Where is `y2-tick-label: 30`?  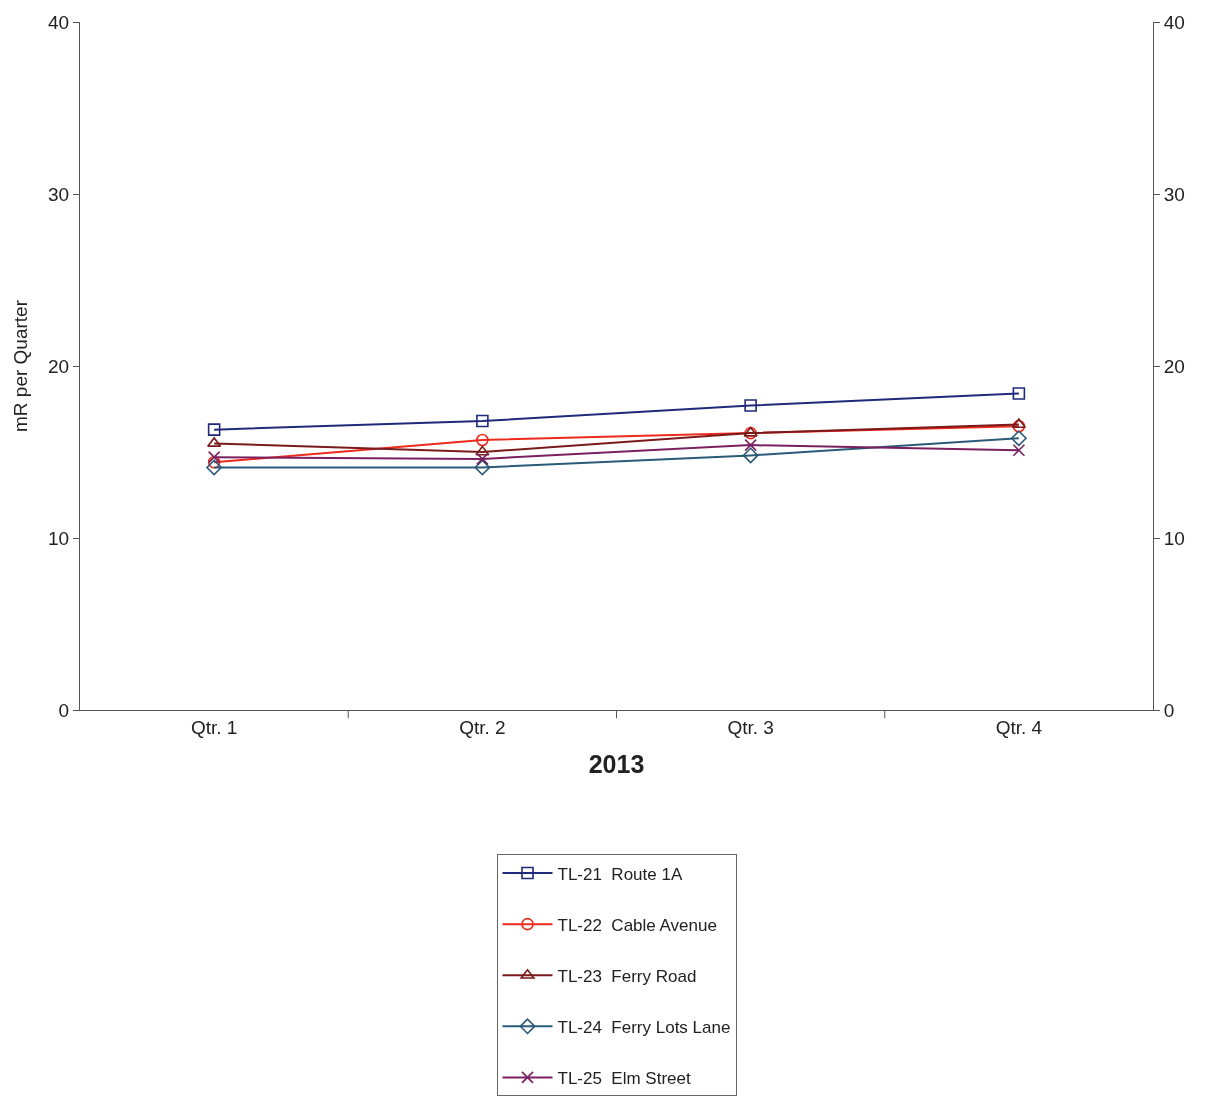
y2-tick-label: 30 is located at coordinates (1174, 194).